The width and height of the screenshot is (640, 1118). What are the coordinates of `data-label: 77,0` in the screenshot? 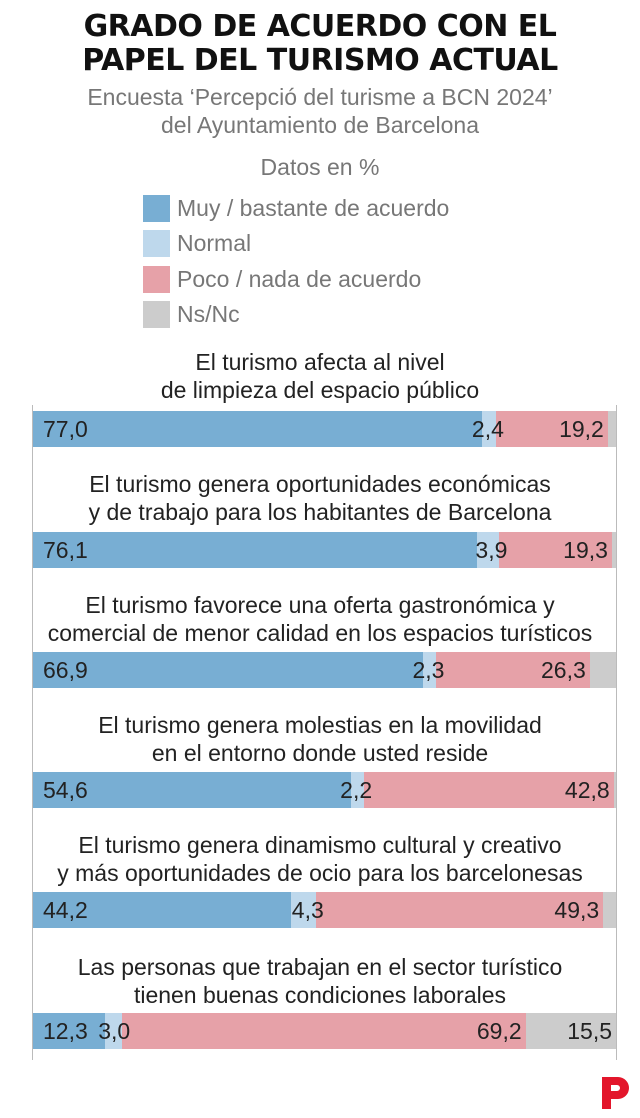 It's located at (65, 429).